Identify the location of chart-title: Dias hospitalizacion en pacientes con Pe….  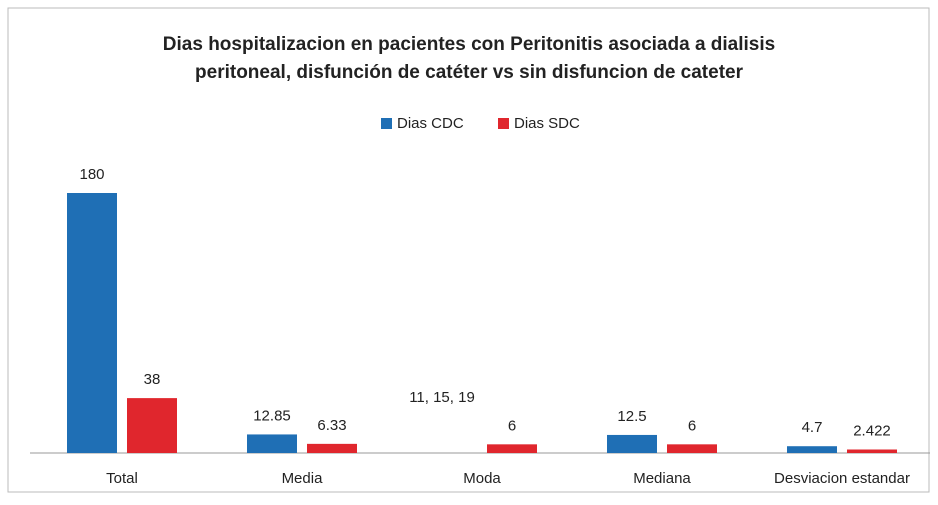
(469, 44).